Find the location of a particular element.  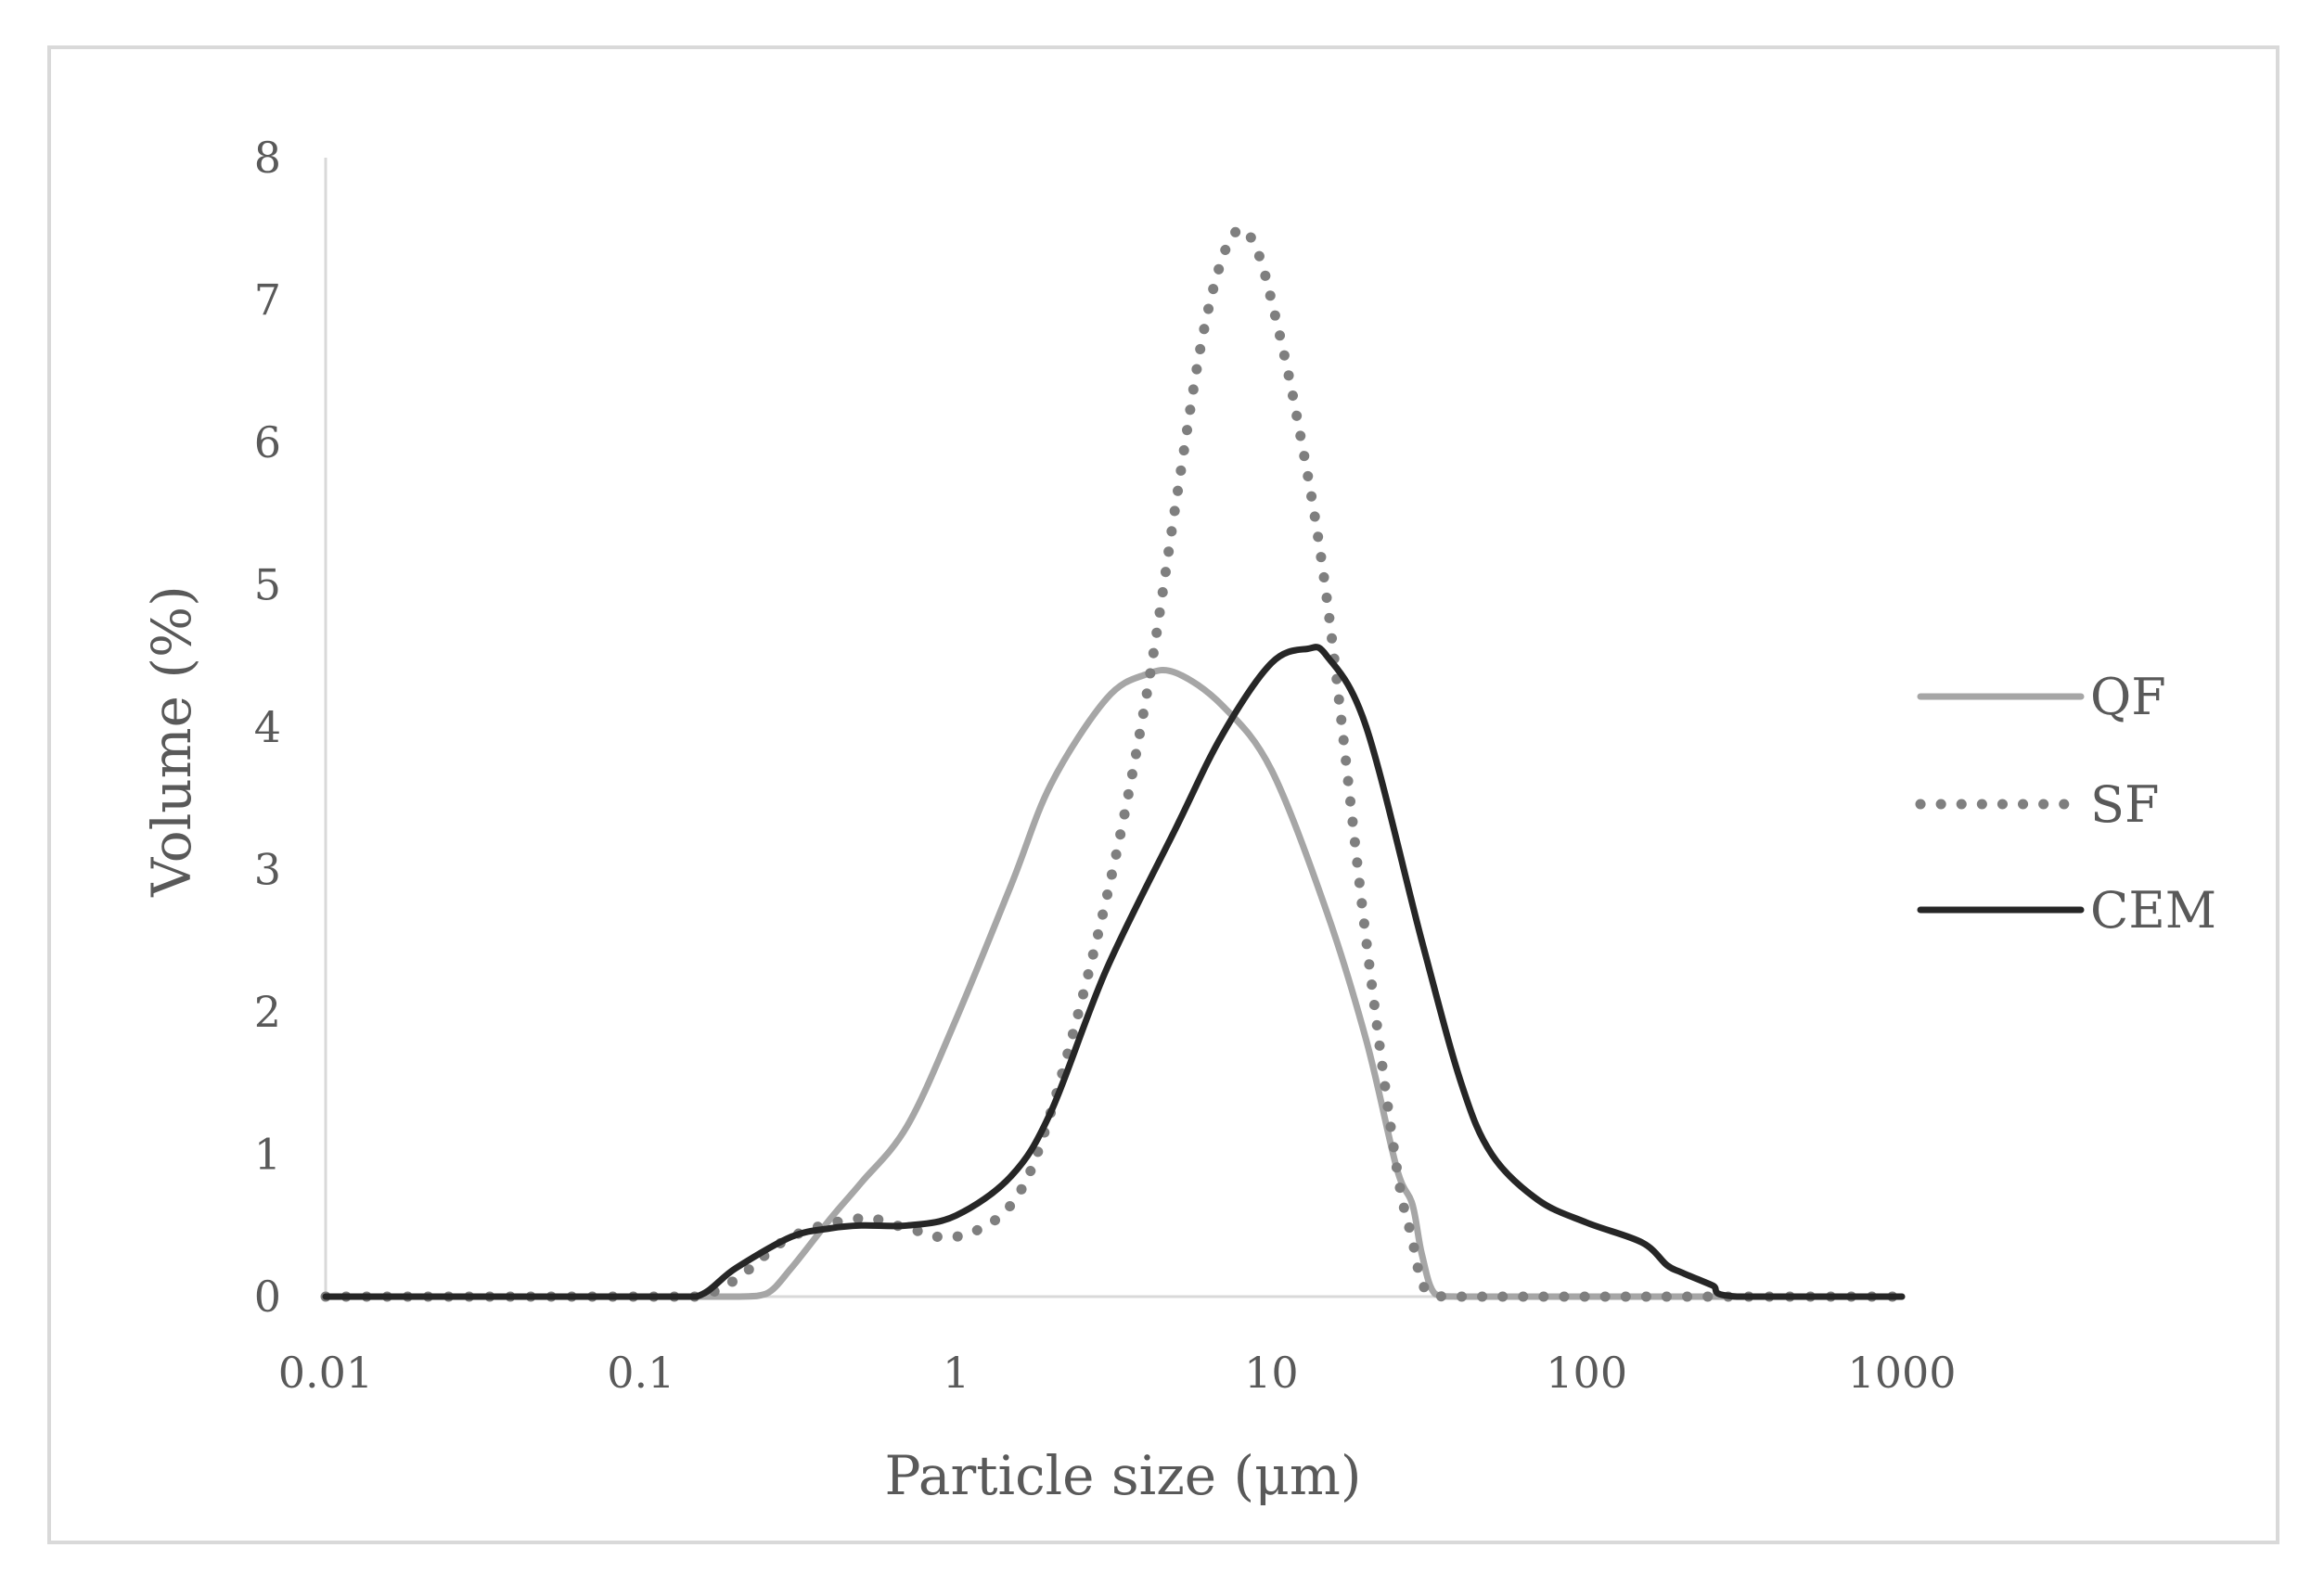

y-tick-label: 2 is located at coordinates (267, 1012).